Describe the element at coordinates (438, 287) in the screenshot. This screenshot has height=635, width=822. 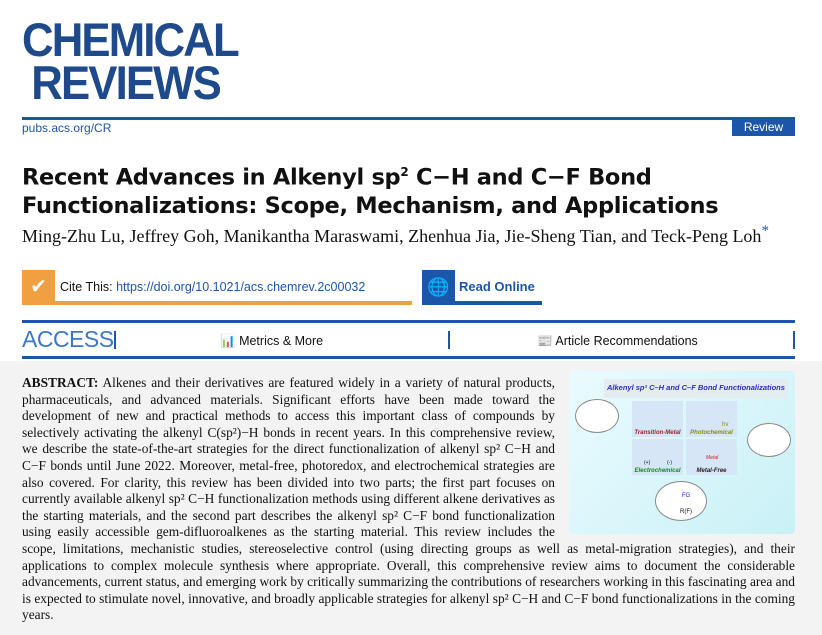
I see `globe-icon: 🌐` at that location.